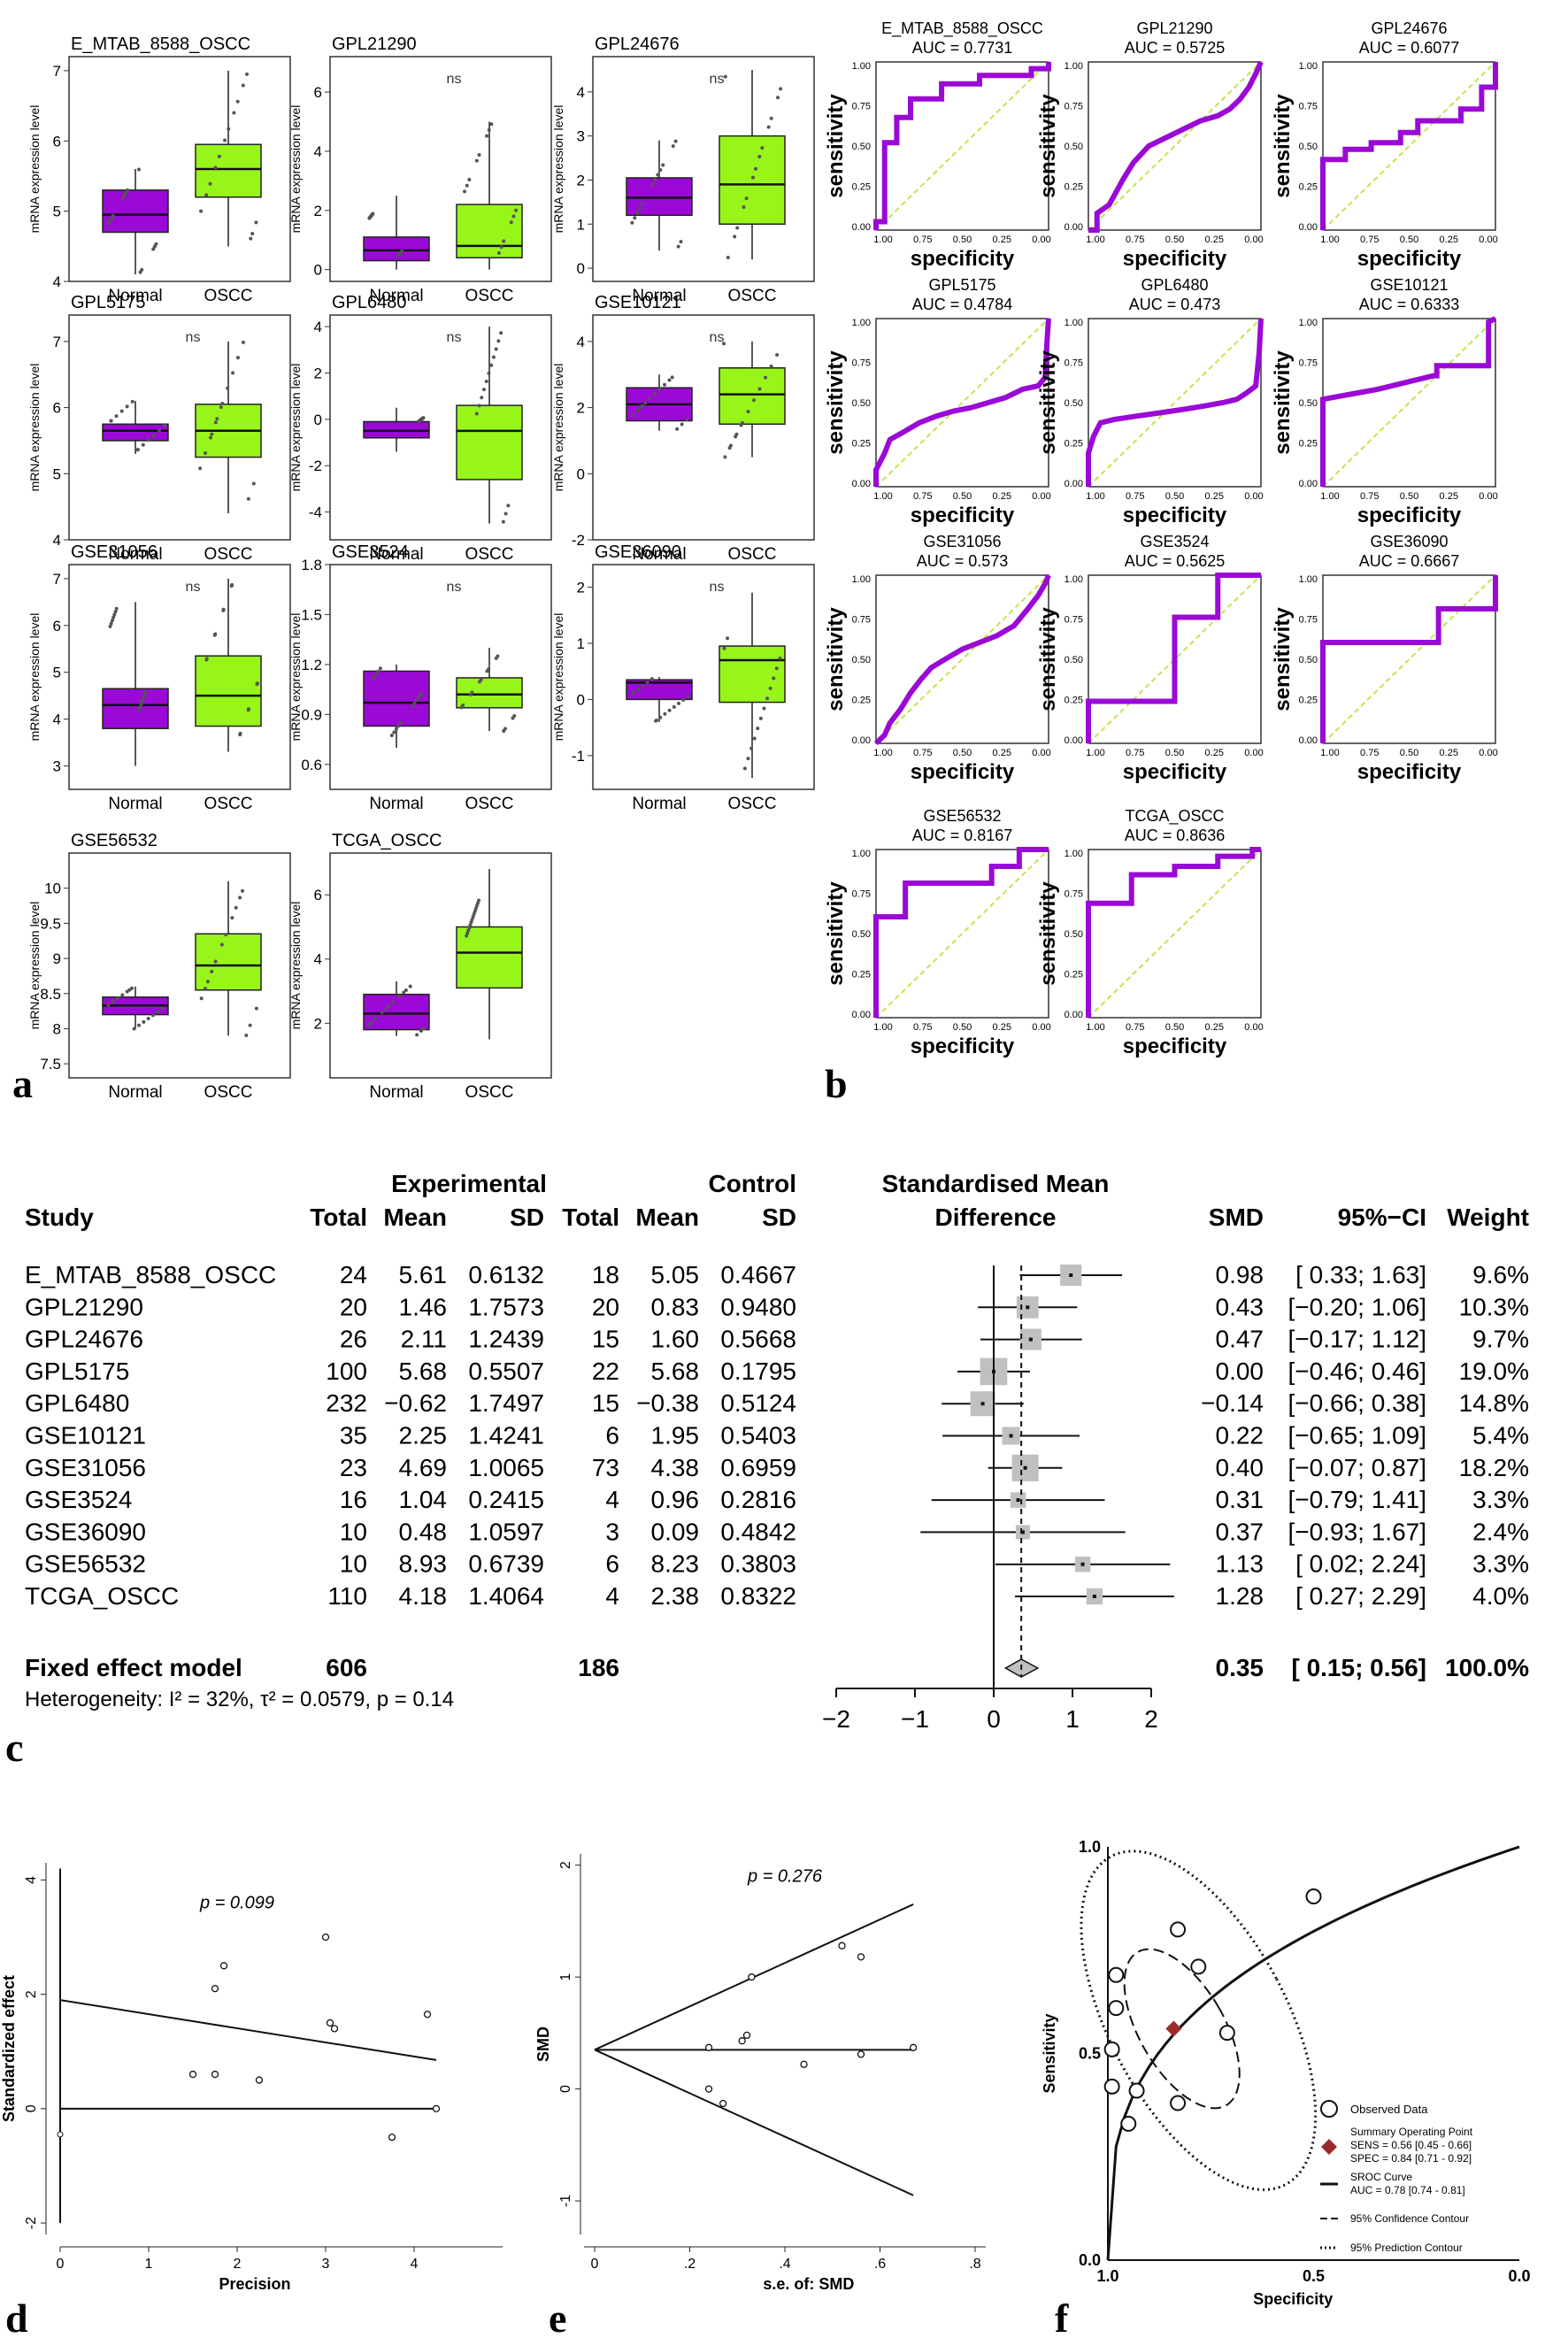 This screenshot has height=2338, width=1568. Describe the element at coordinates (861, 403) in the screenshot. I see `y-tick-label: 0.50` at that location.